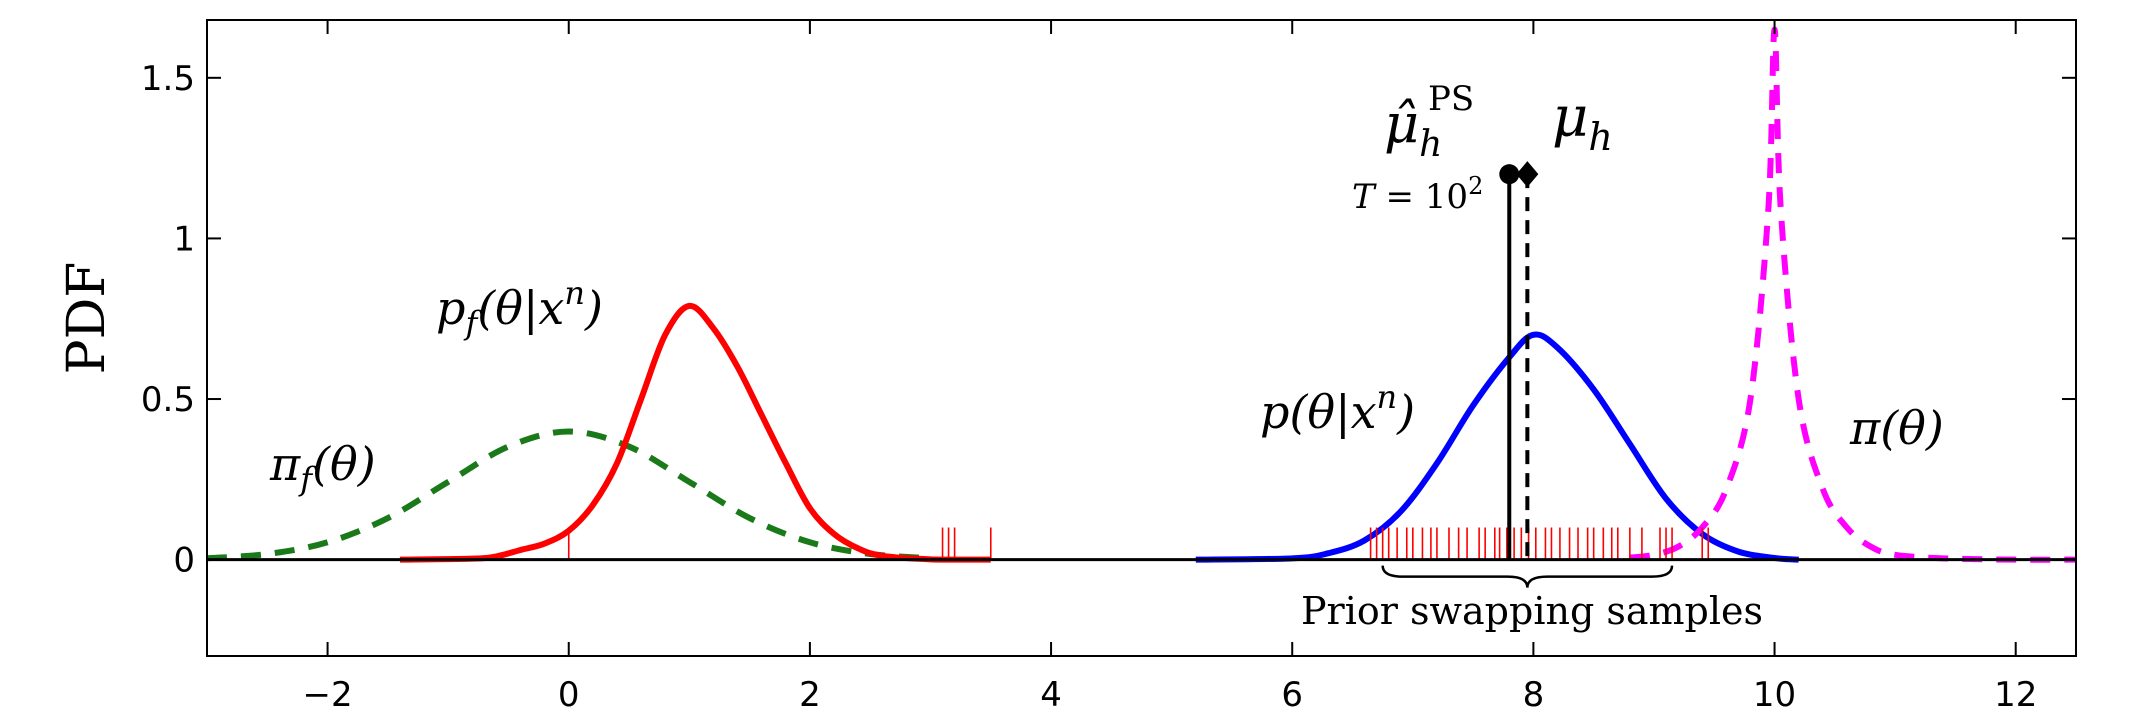 The height and width of the screenshot is (720, 2132). Describe the element at coordinates (1527, 174) in the screenshot. I see `mu-h-marker` at that location.